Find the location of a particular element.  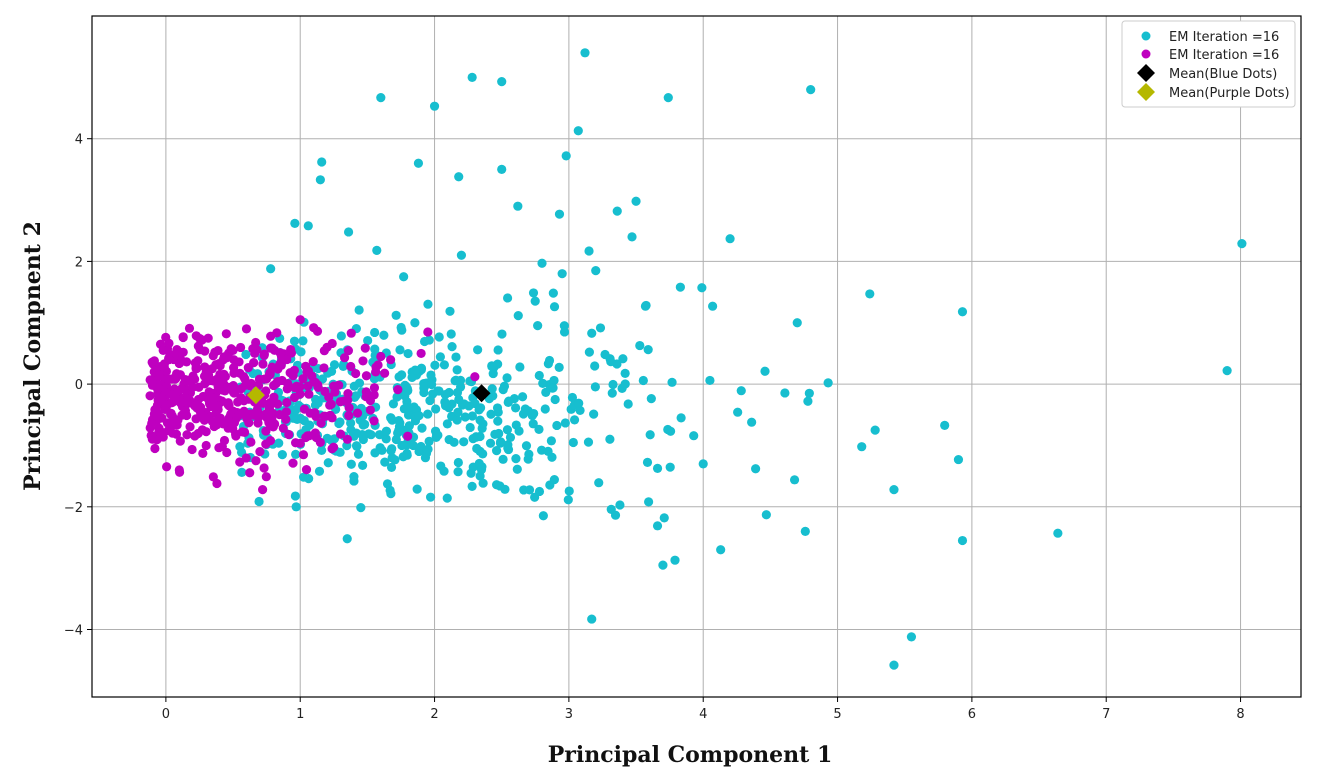

legend-marker-purple-dots is located at coordinates (1146, 54).